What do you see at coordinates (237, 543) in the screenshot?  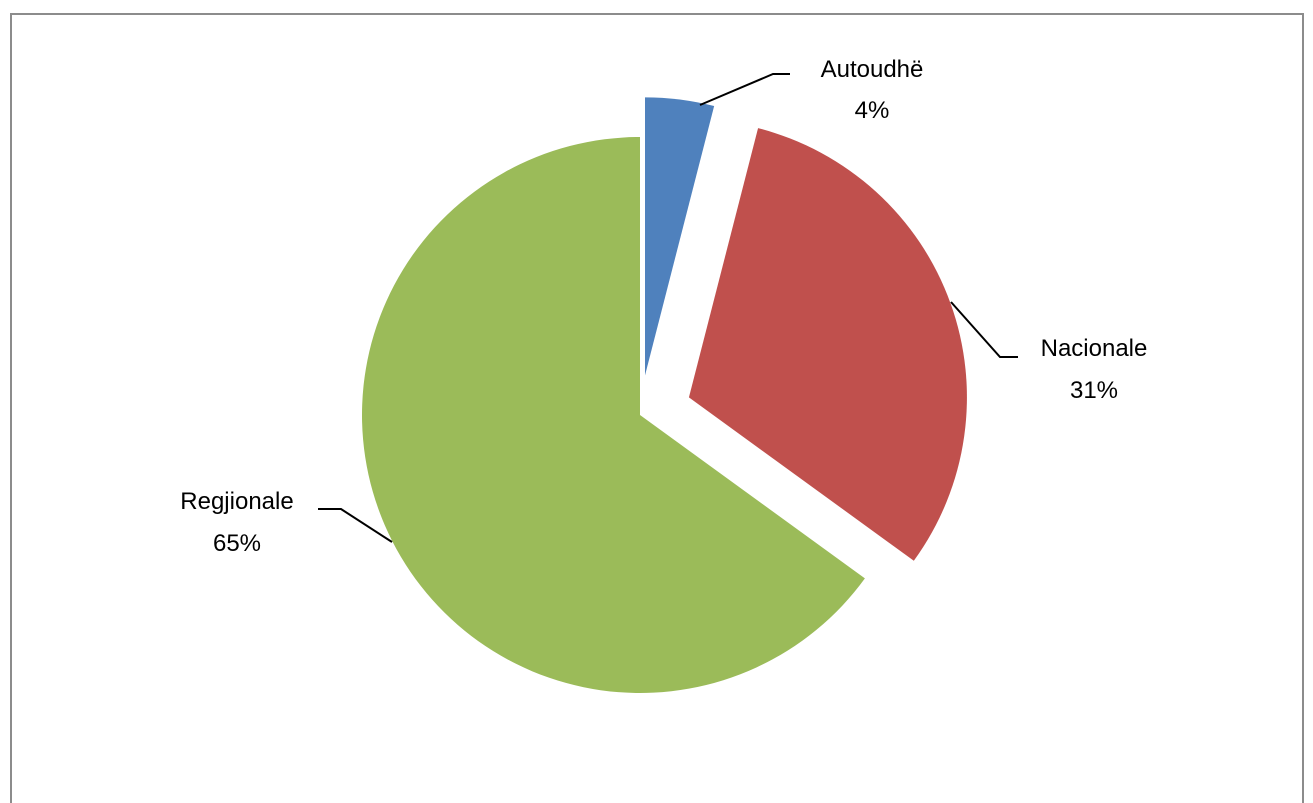 I see `slice-value-regjionale: 65%` at bounding box center [237, 543].